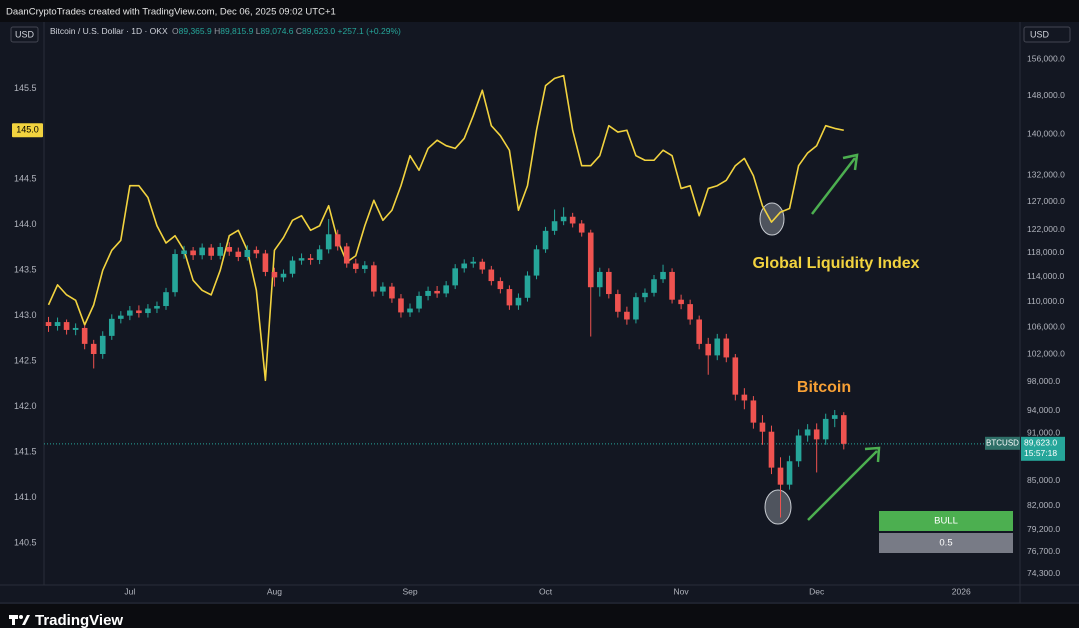 This screenshot has height=628, width=1079. Describe the element at coordinates (946, 521) in the screenshot. I see `signal-box` at that location.